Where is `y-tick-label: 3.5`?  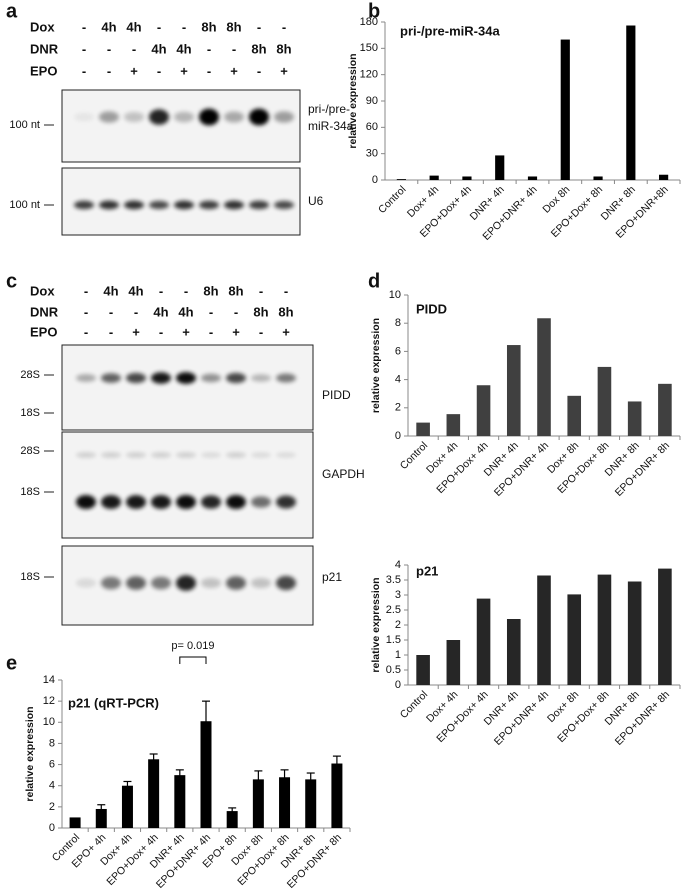
y-tick-label: 3.5 is located at coordinates (393, 580).